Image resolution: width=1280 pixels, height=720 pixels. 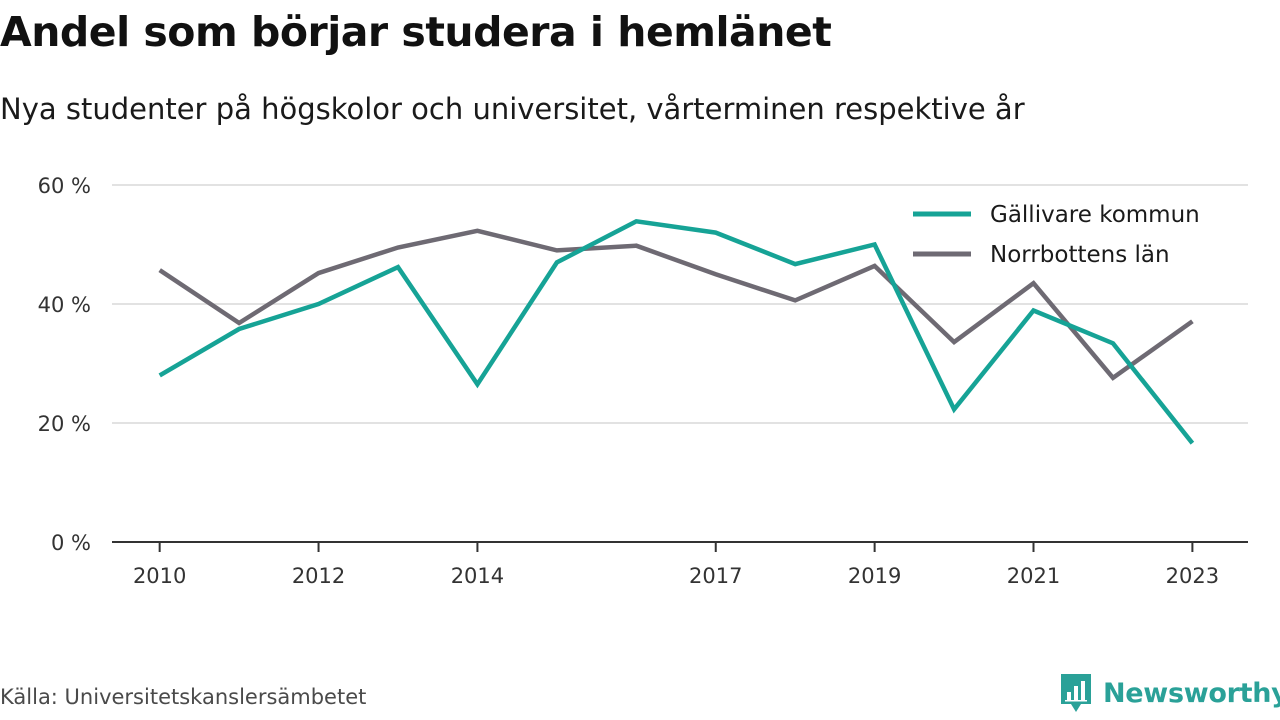 I want to click on x-tick-label: 2010, so click(x=159, y=576).